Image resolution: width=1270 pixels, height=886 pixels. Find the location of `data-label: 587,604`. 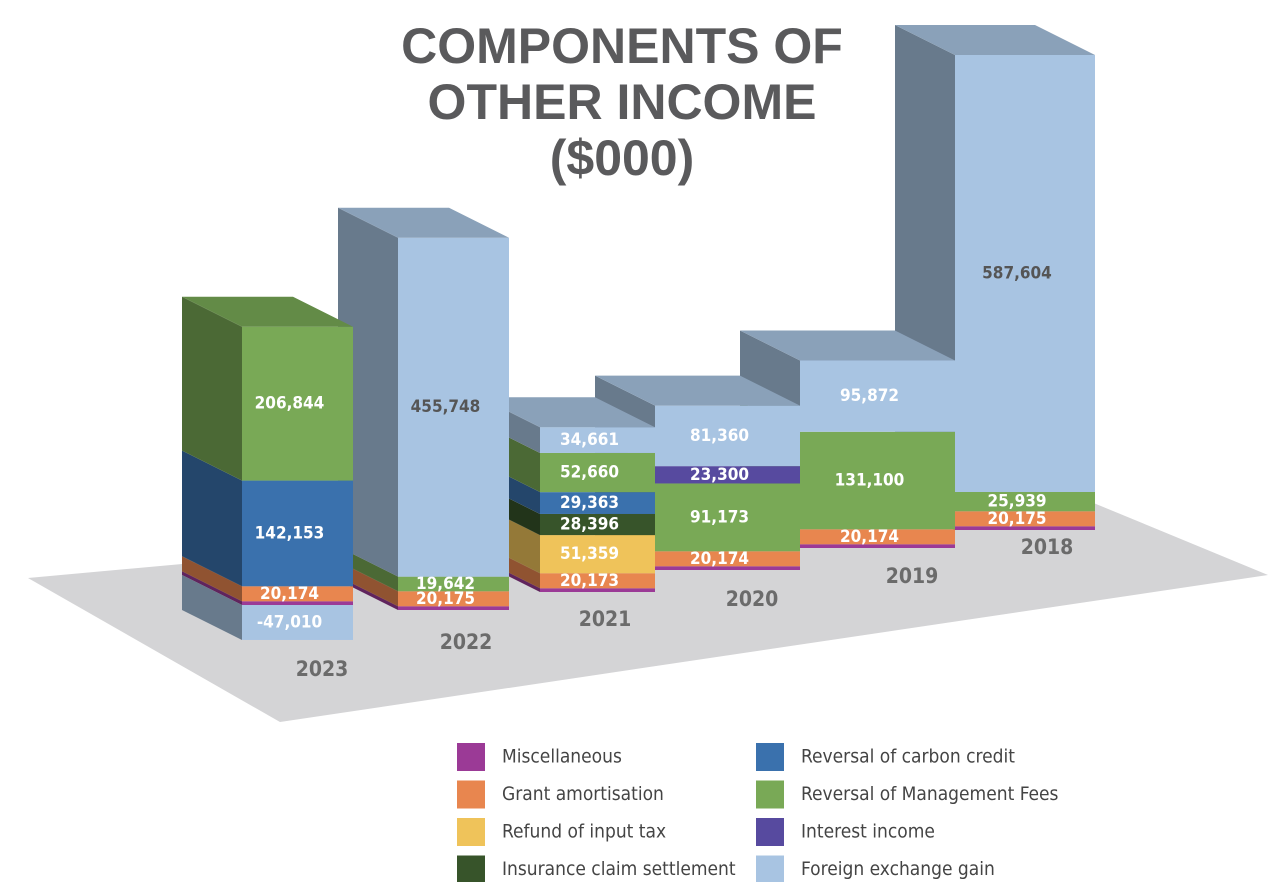

data-label: 587,604 is located at coordinates (1017, 273).